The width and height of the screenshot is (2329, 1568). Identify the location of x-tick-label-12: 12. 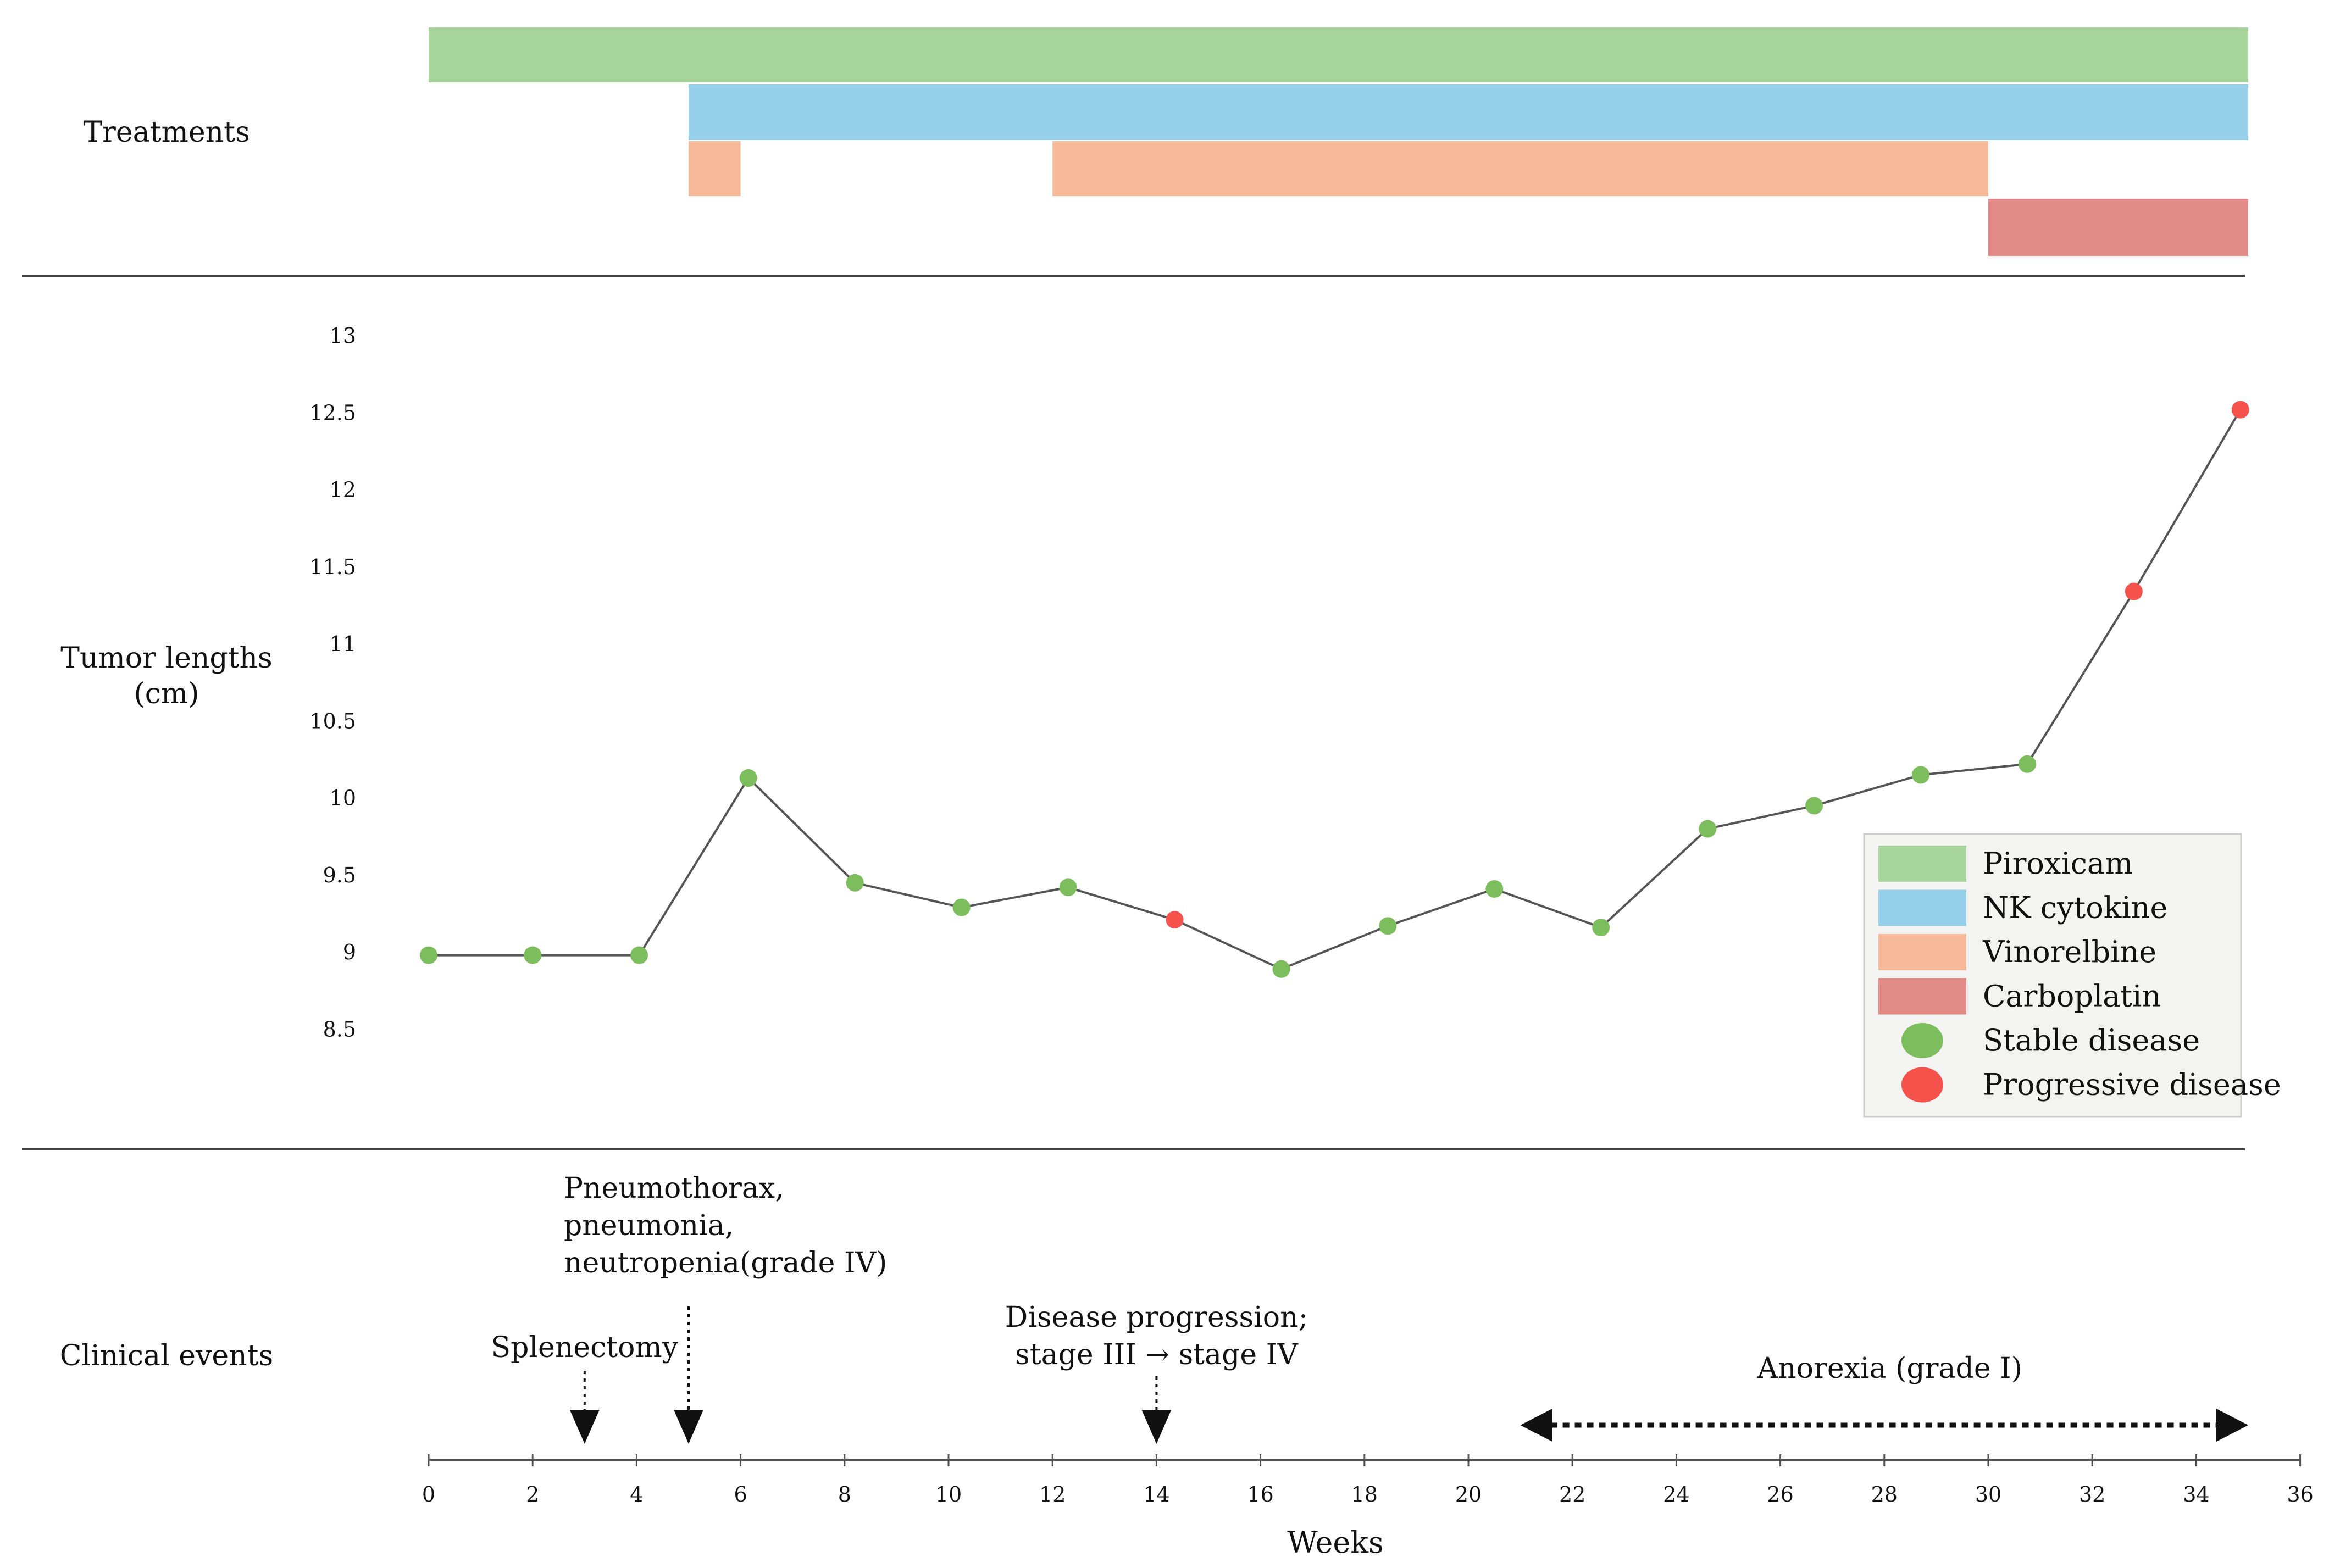
(1052, 1494).